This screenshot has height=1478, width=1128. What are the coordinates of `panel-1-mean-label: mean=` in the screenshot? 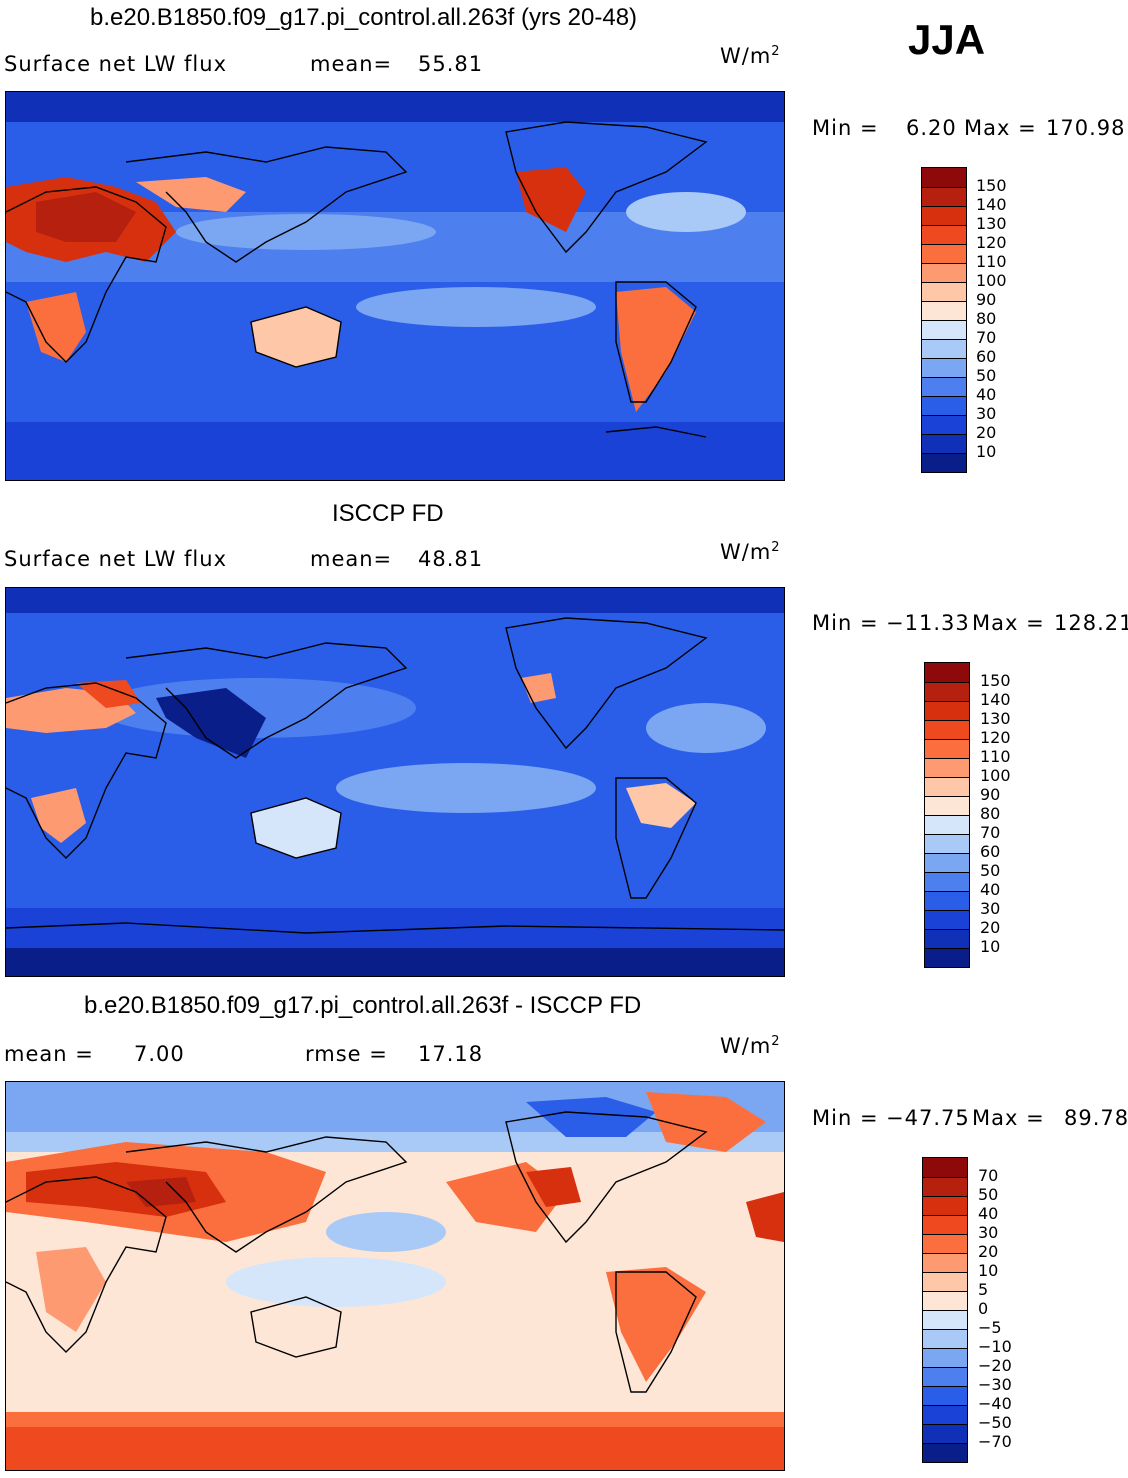 It's located at (351, 64).